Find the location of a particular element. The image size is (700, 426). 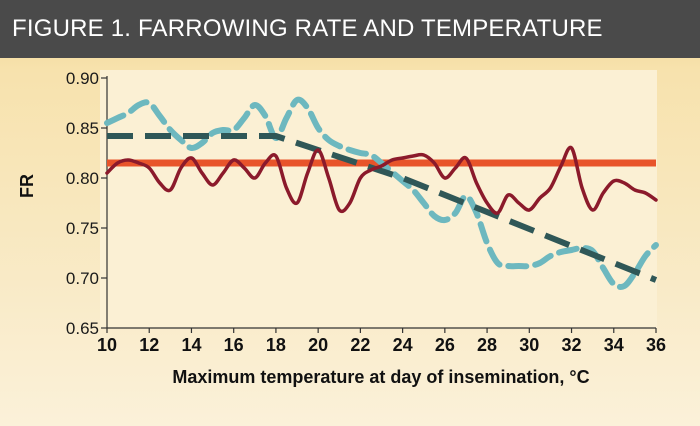

figure-header: FIGURE 1. FARROWING RATE AND TEMPERATURE is located at coordinates (350, 29).